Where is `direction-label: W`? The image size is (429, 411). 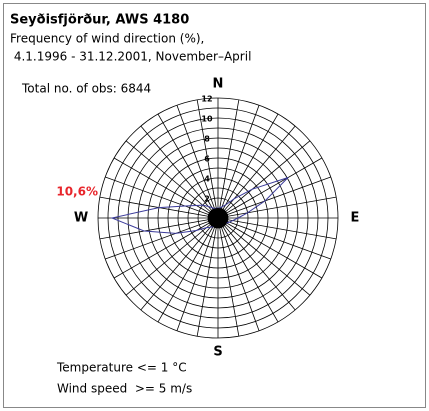
direction-label: W is located at coordinates (81, 218).